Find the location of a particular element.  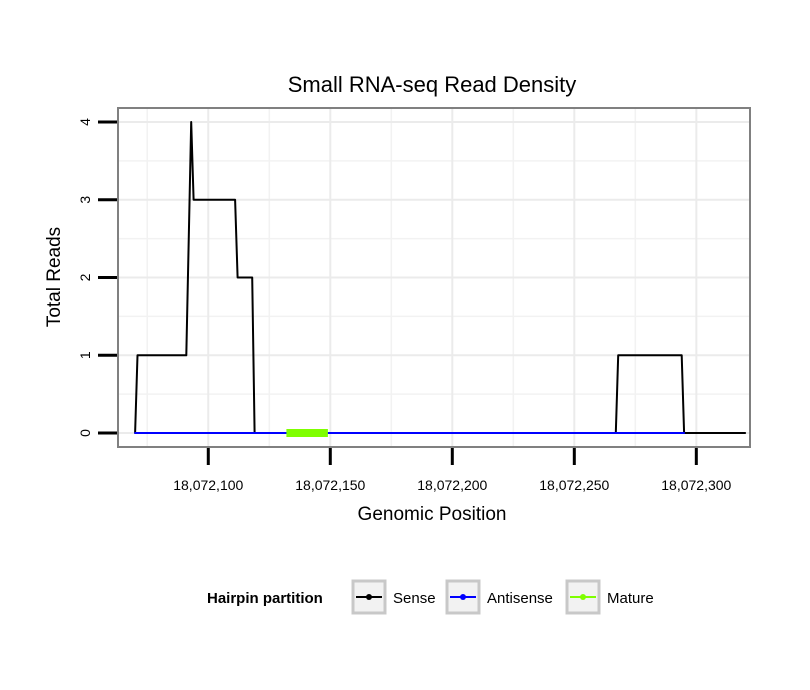

legend-label: Mature is located at coordinates (630, 598).